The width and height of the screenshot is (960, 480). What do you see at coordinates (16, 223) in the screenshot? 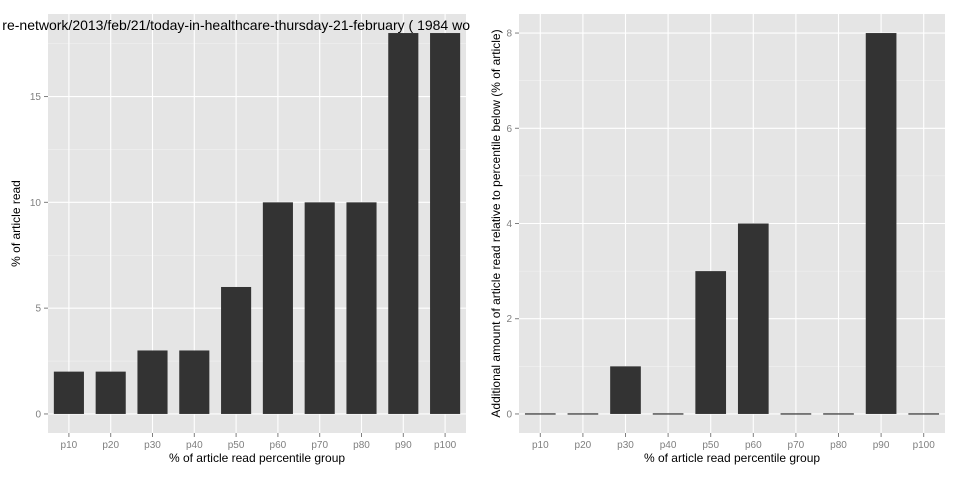
I see `y-axis-title: % of article read` at bounding box center [16, 223].